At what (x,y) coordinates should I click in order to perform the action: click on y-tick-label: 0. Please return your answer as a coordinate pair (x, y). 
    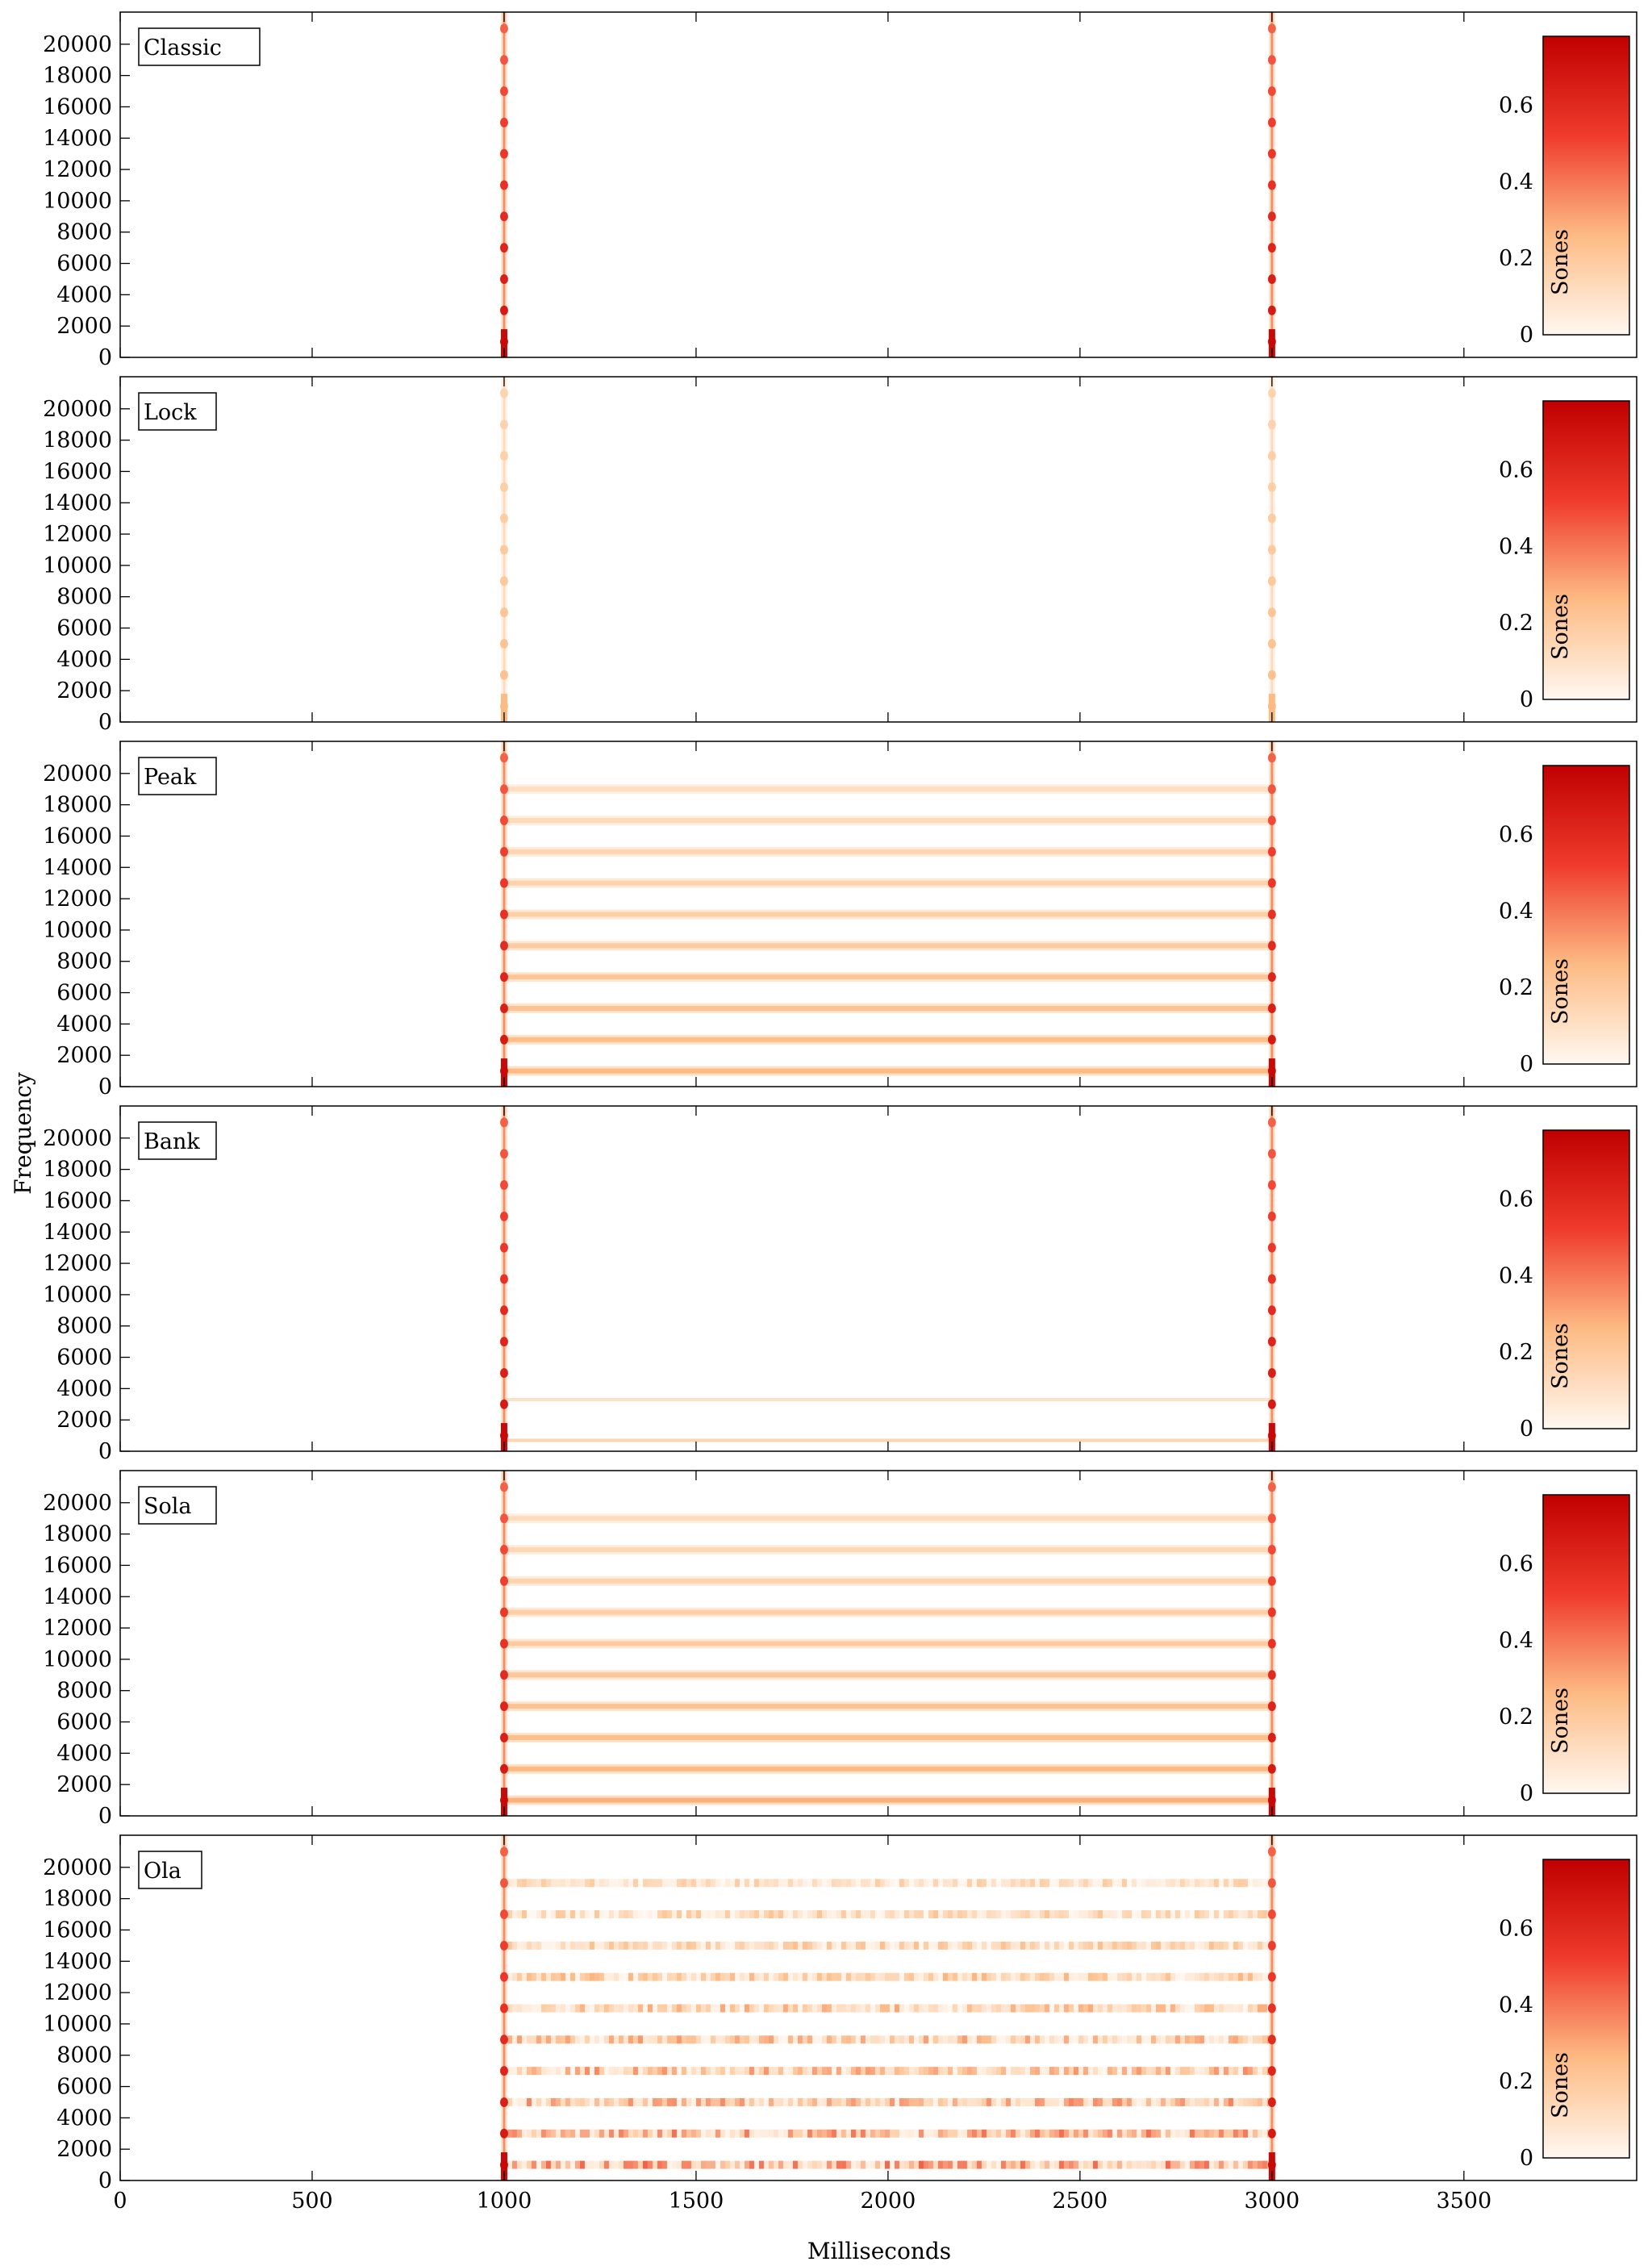
    Looking at the image, I should click on (105, 357).